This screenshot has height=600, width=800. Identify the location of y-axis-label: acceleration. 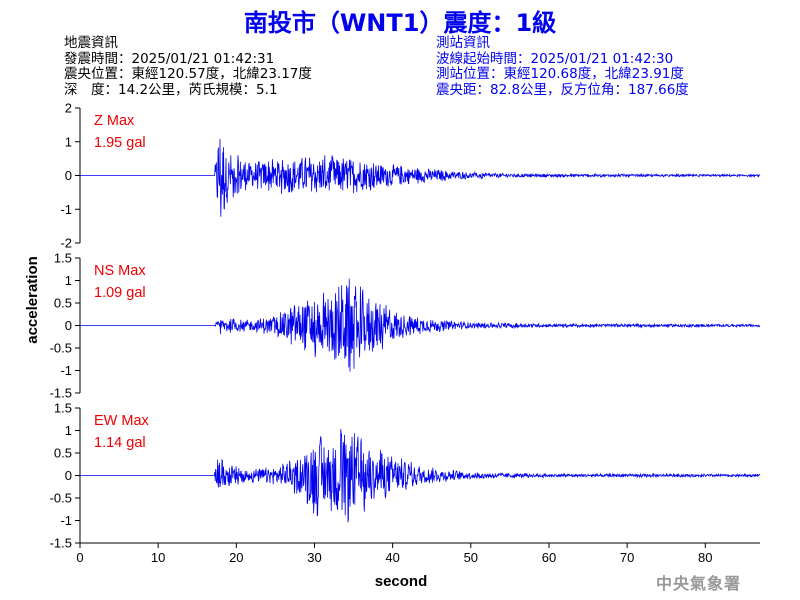
(32, 300).